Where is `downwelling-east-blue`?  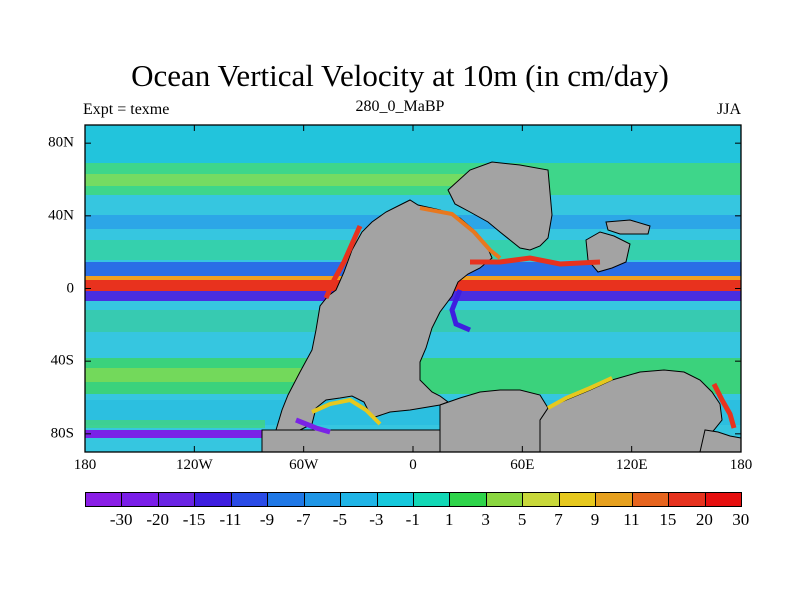
downwelling-east-blue is located at coordinates (460, 311).